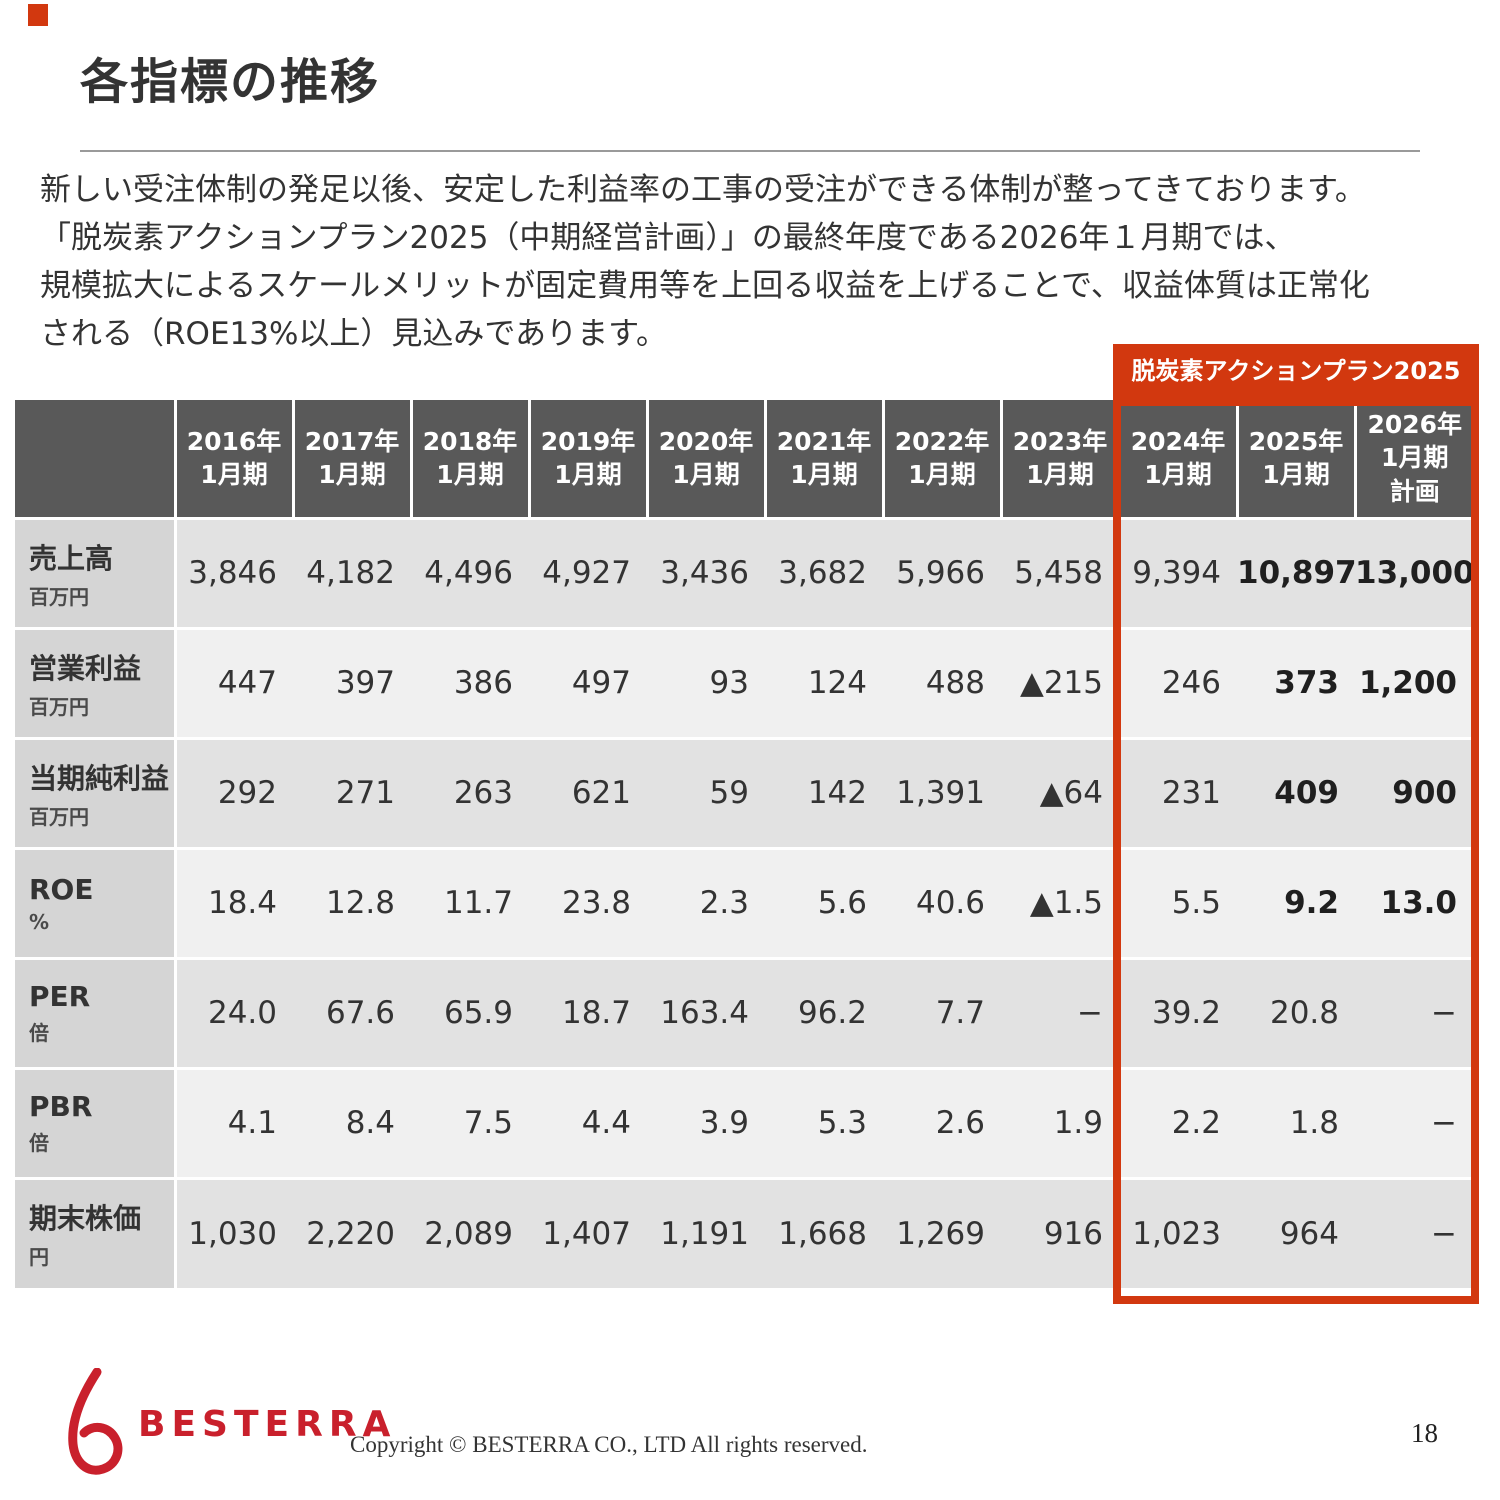 The width and height of the screenshot is (1500, 1500). I want to click on cell-2024: 2.2, so click(1178, 1122).